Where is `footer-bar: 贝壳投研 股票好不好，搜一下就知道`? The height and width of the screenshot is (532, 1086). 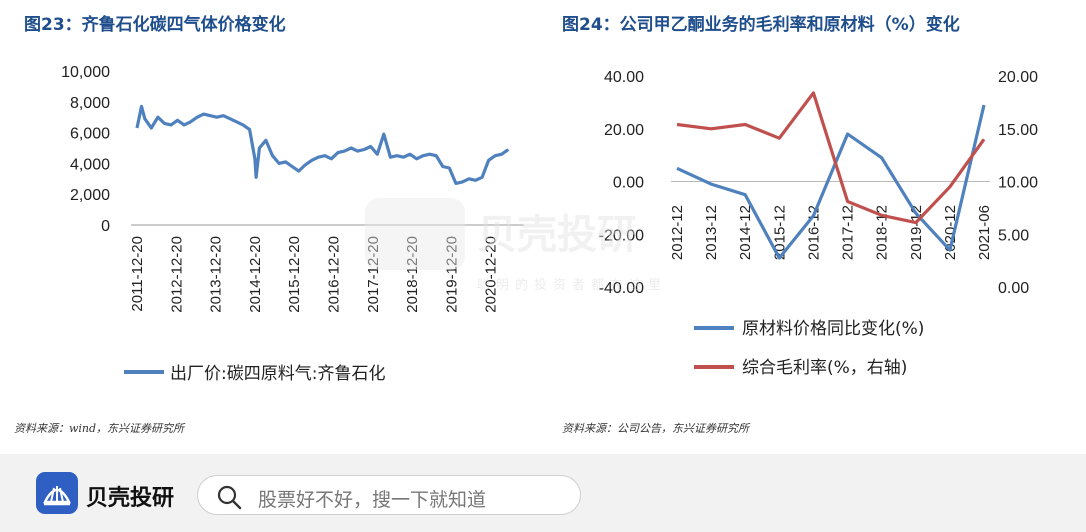 footer-bar: 贝壳投研 股票好不好，搜一下就知道 is located at coordinates (543, 493).